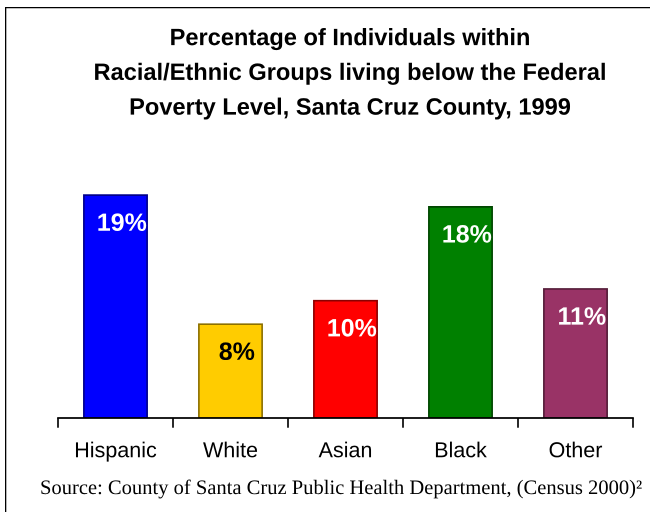 The image size is (650, 512). Describe the element at coordinates (350, 74) in the screenshot. I see `chart-title: Percentage of Individuals within Racial/Ethnic Groups living below the Federal Poverty Level, Santa Cruz County, 1999` at that location.